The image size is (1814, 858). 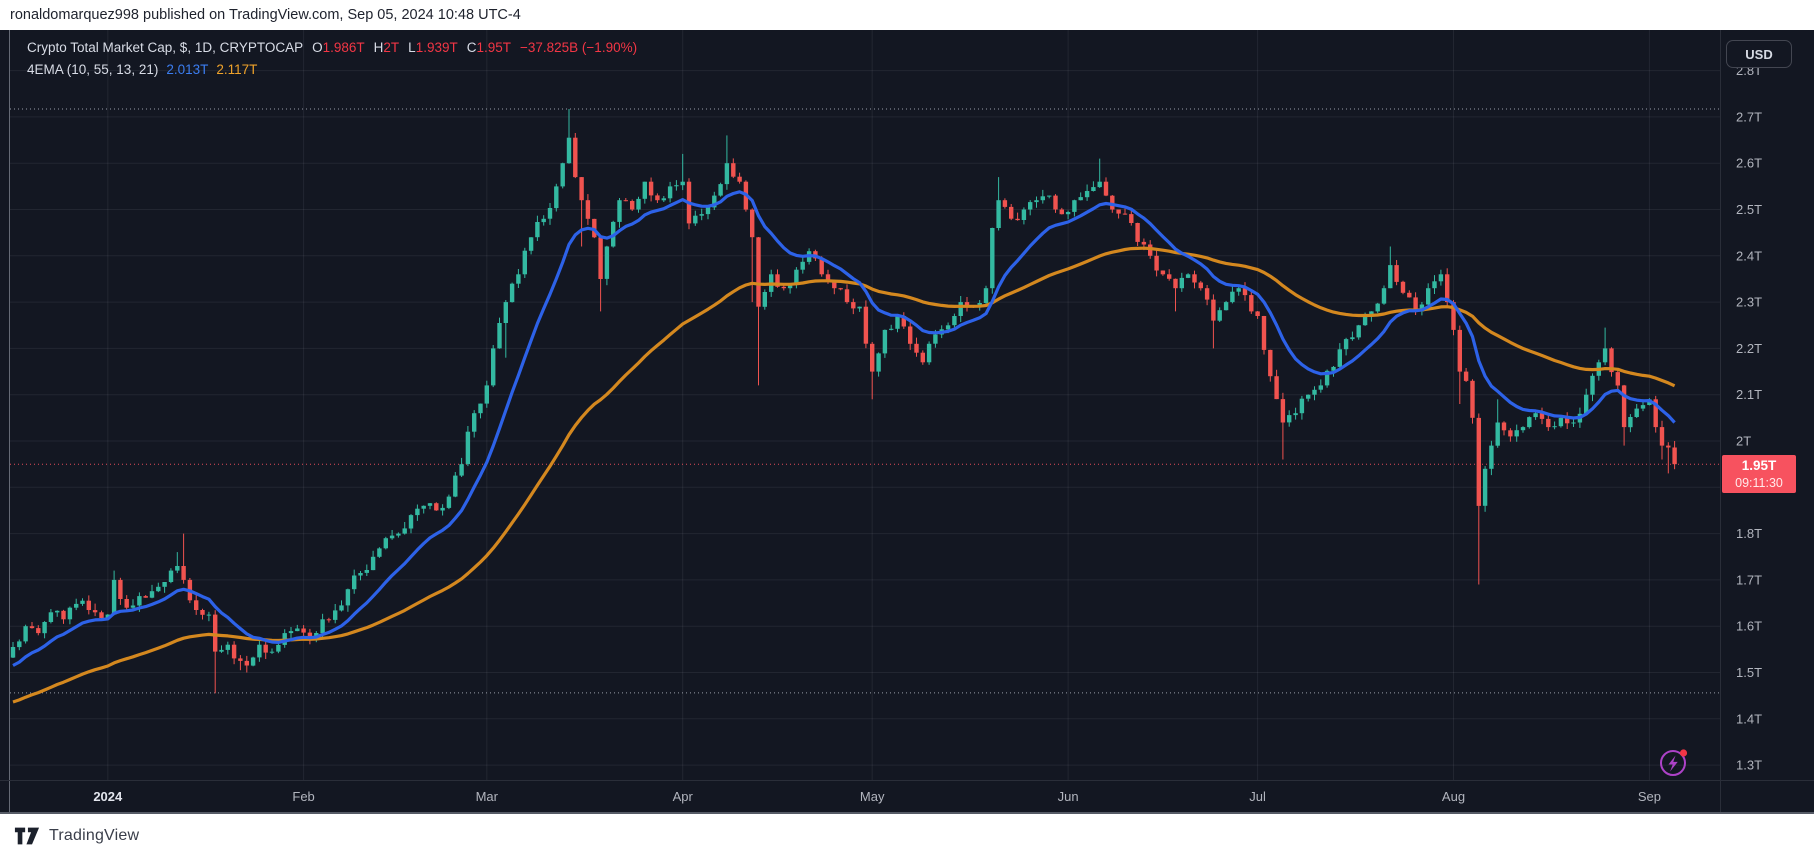 I want to click on lightning-bolt-icon, so click(x=1674, y=762).